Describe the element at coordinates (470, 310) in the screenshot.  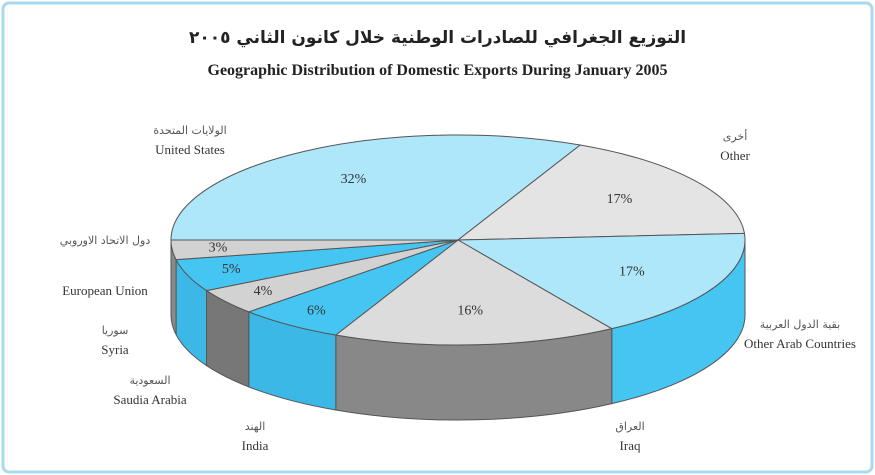
I see `value-label: 16%` at that location.